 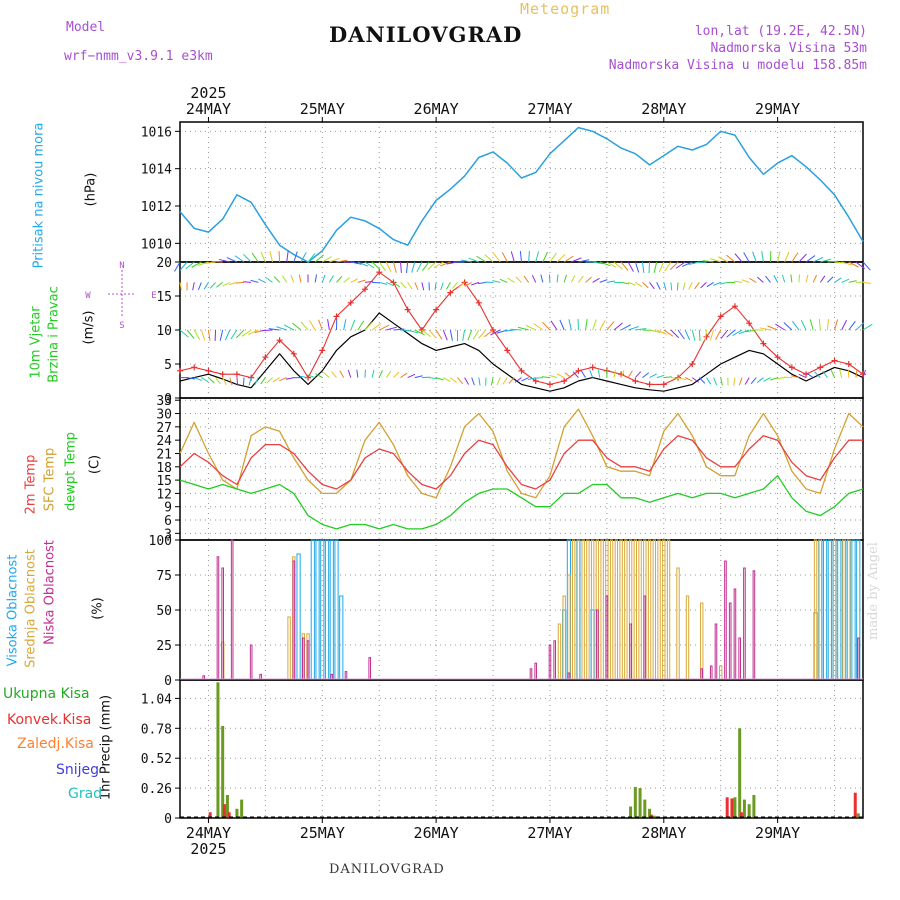 What do you see at coordinates (164, 468) in the screenshot?
I see `y-tick-label: 18` at bounding box center [164, 468].